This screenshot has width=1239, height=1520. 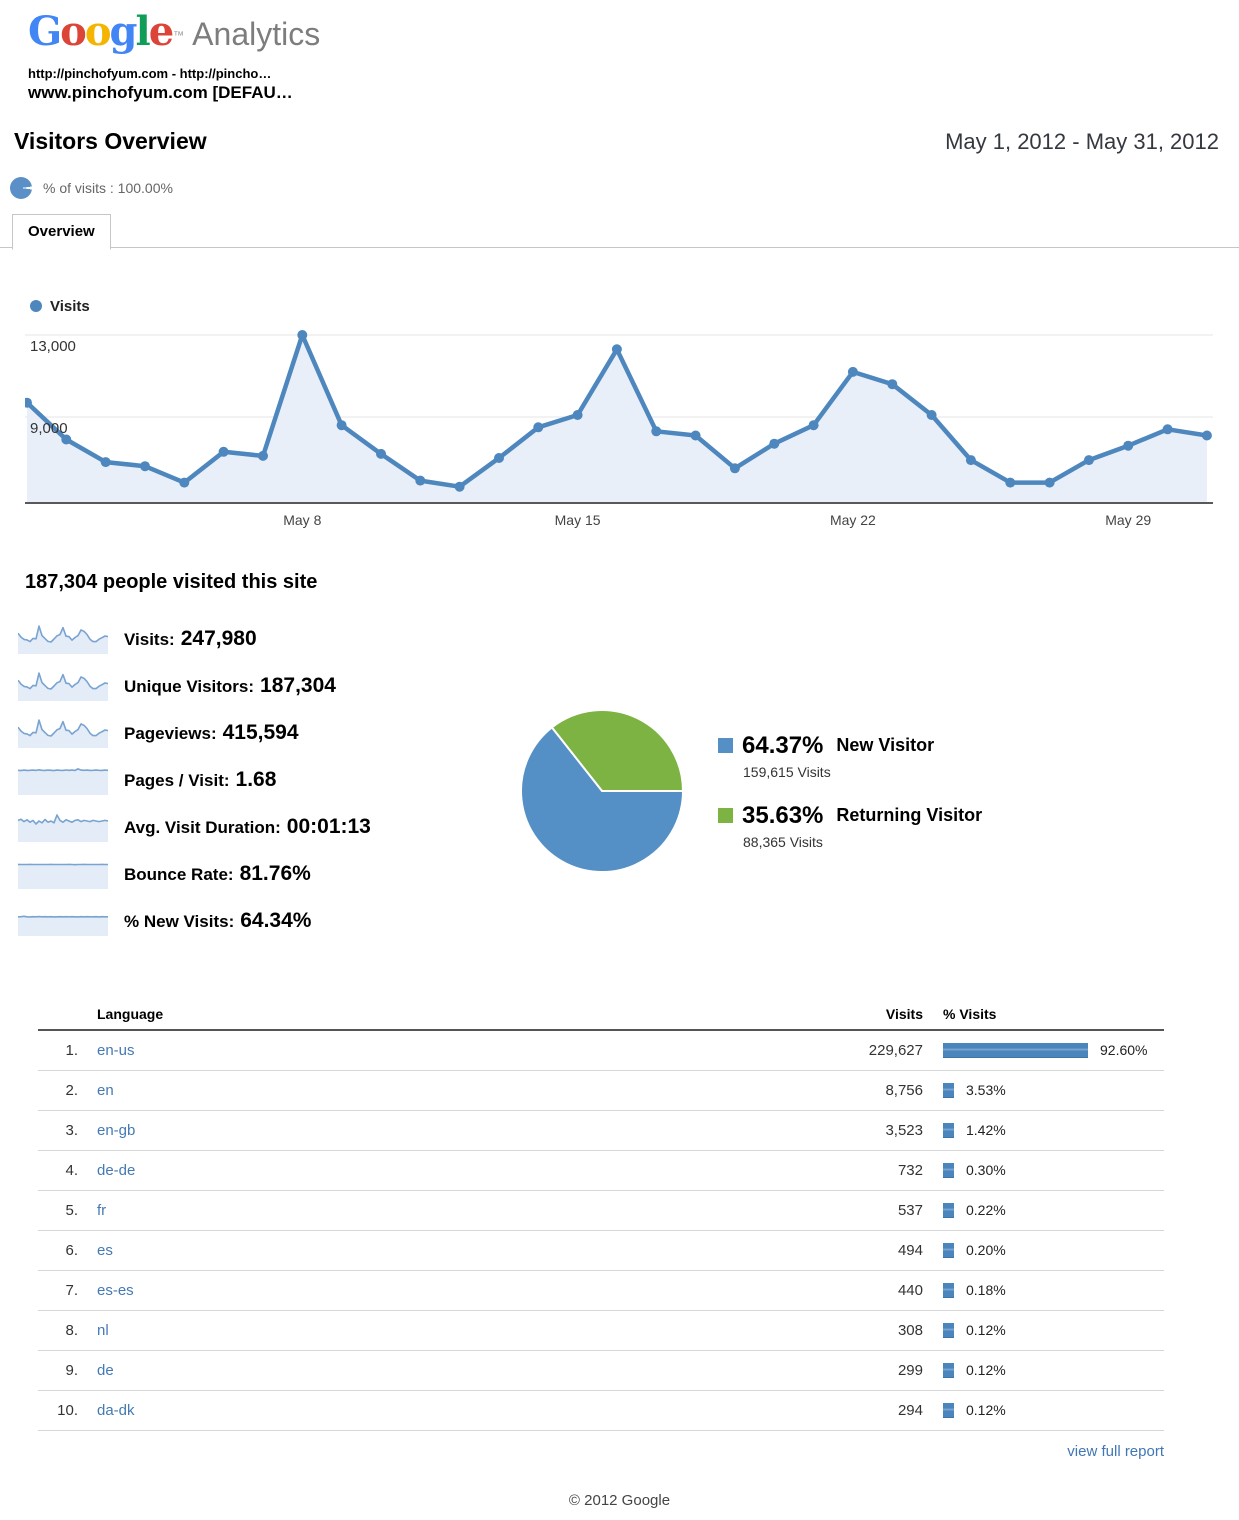 I want to click on metric-label: % New Visits: 64.34%, so click(x=218, y=920).